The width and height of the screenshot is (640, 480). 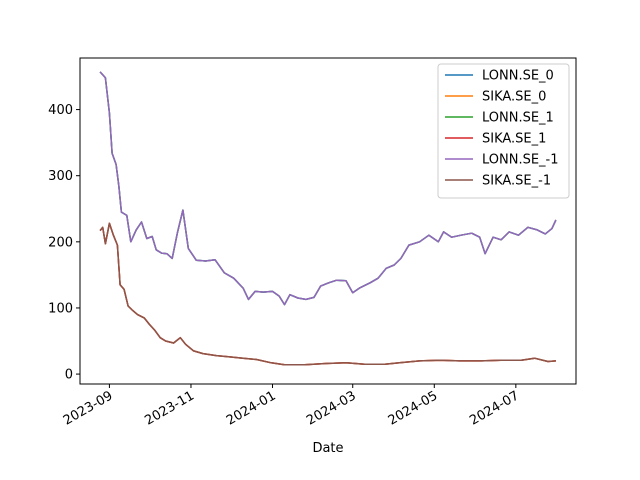 I want to click on x-axis-title: Date, so click(x=327, y=448).